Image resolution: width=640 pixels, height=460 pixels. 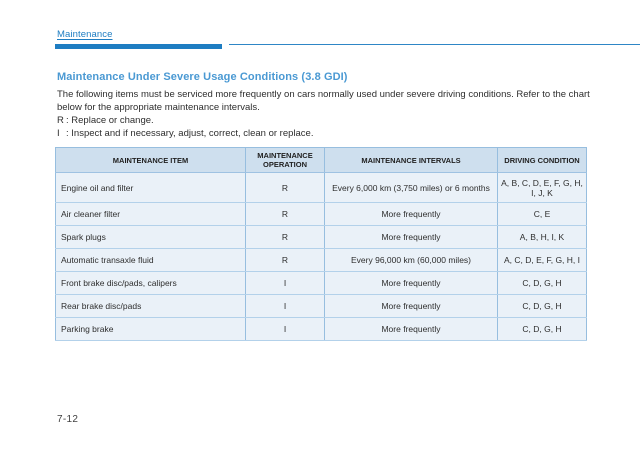 What do you see at coordinates (150, 283) in the screenshot?
I see `cell-item: Front brake disc/pads, calipers` at bounding box center [150, 283].